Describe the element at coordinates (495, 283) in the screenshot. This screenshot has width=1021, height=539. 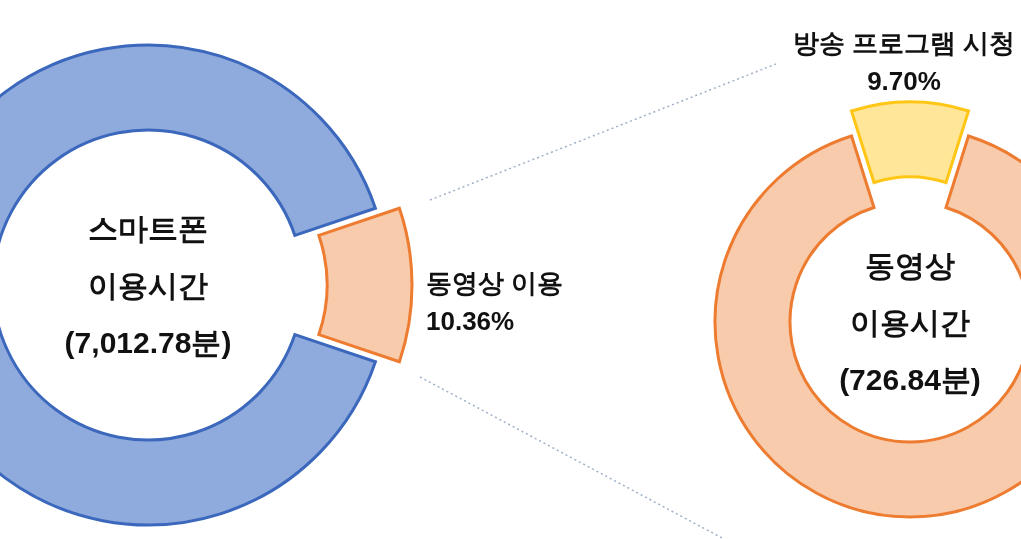
I see `slice-label: 동영상 이용` at that location.